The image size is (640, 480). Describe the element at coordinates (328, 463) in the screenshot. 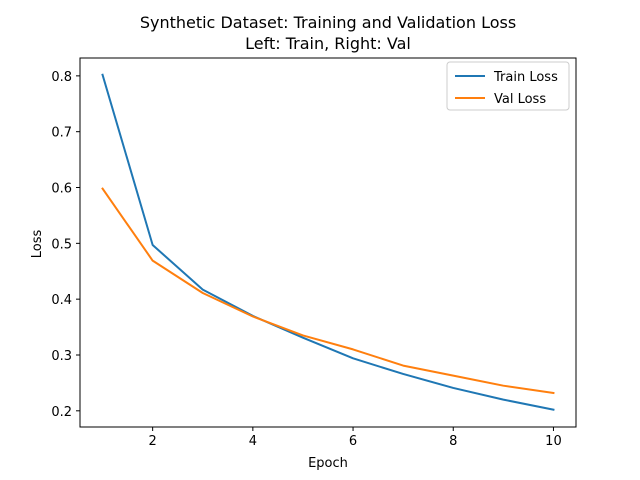

I see `x-axis-label: Epoch` at that location.